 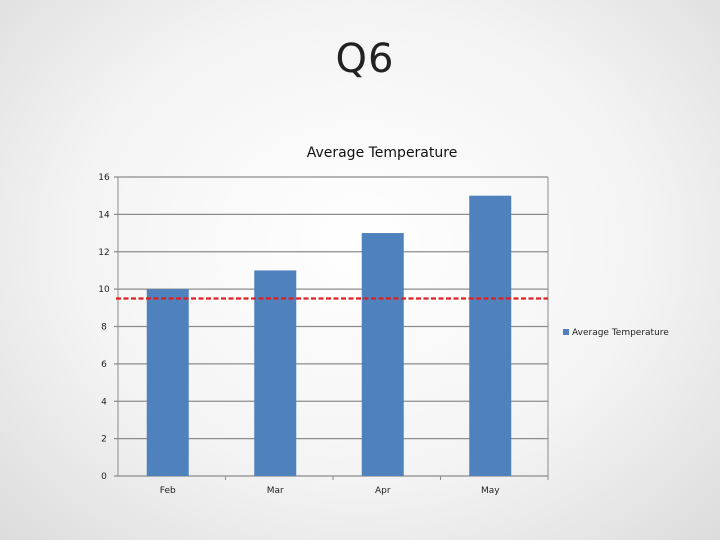 What do you see at coordinates (168, 491) in the screenshot?
I see `x-tick-label: Feb` at bounding box center [168, 491].